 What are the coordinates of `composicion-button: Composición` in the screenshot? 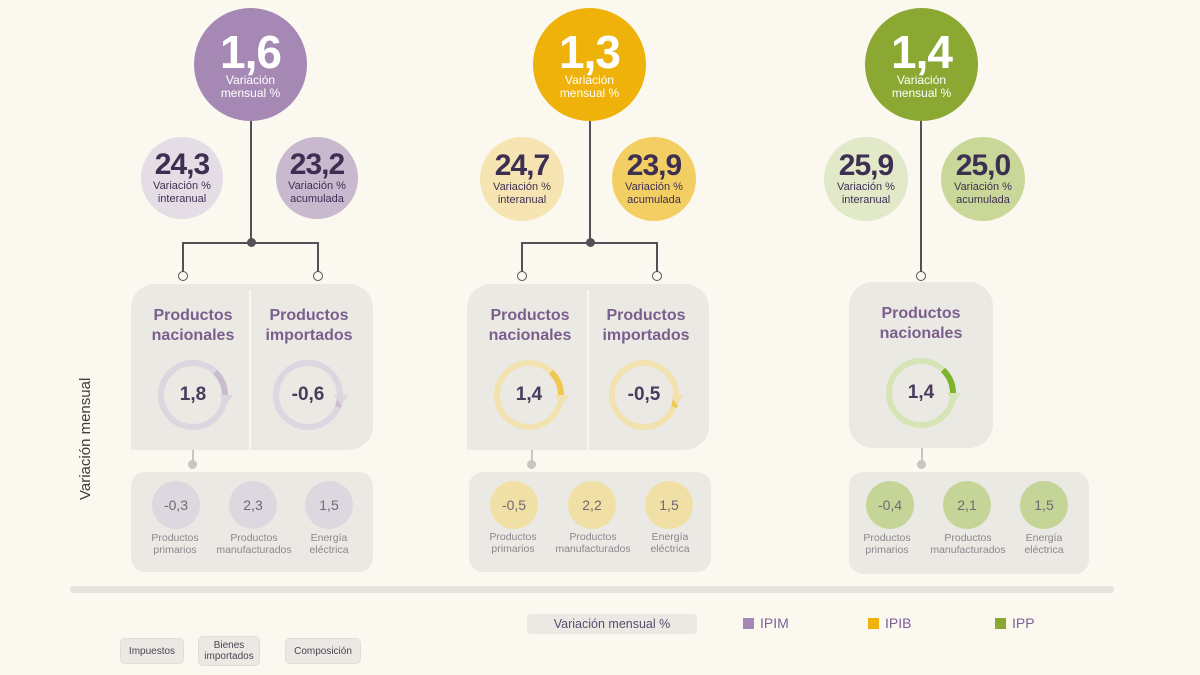 It's located at (323, 651).